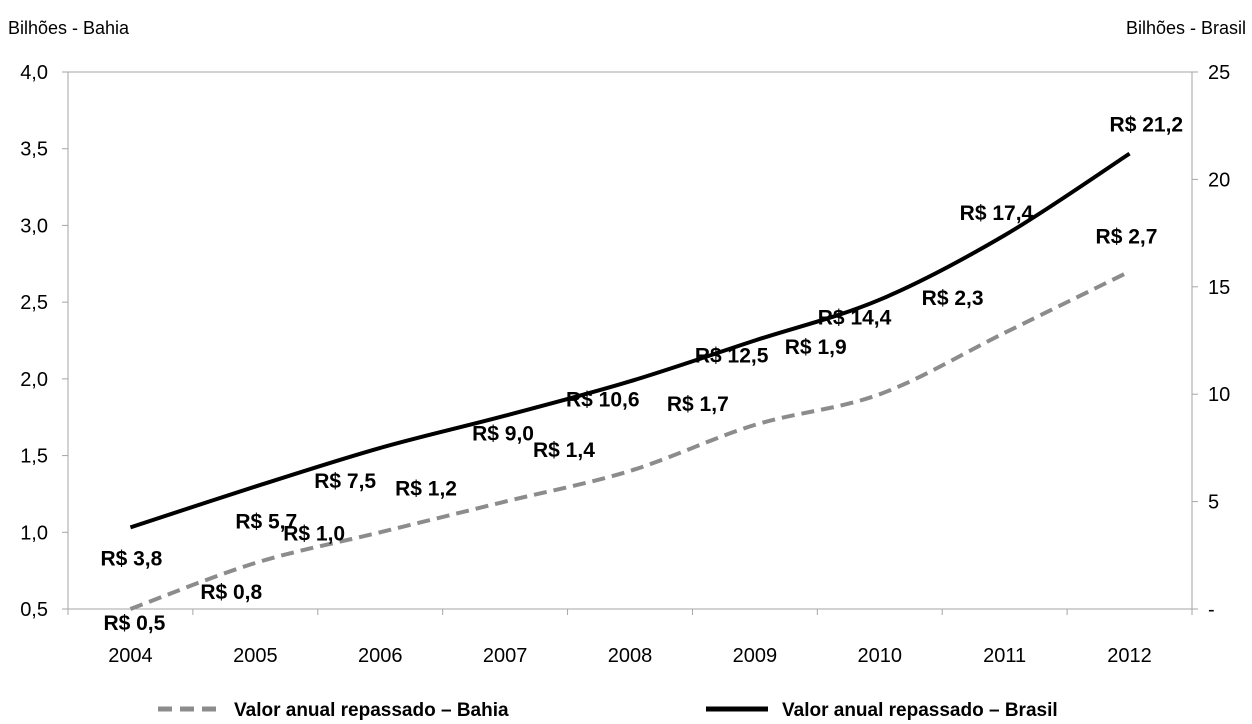 The image size is (1252, 724). I want to click on x-tick-label: 2010, so click(880, 656).